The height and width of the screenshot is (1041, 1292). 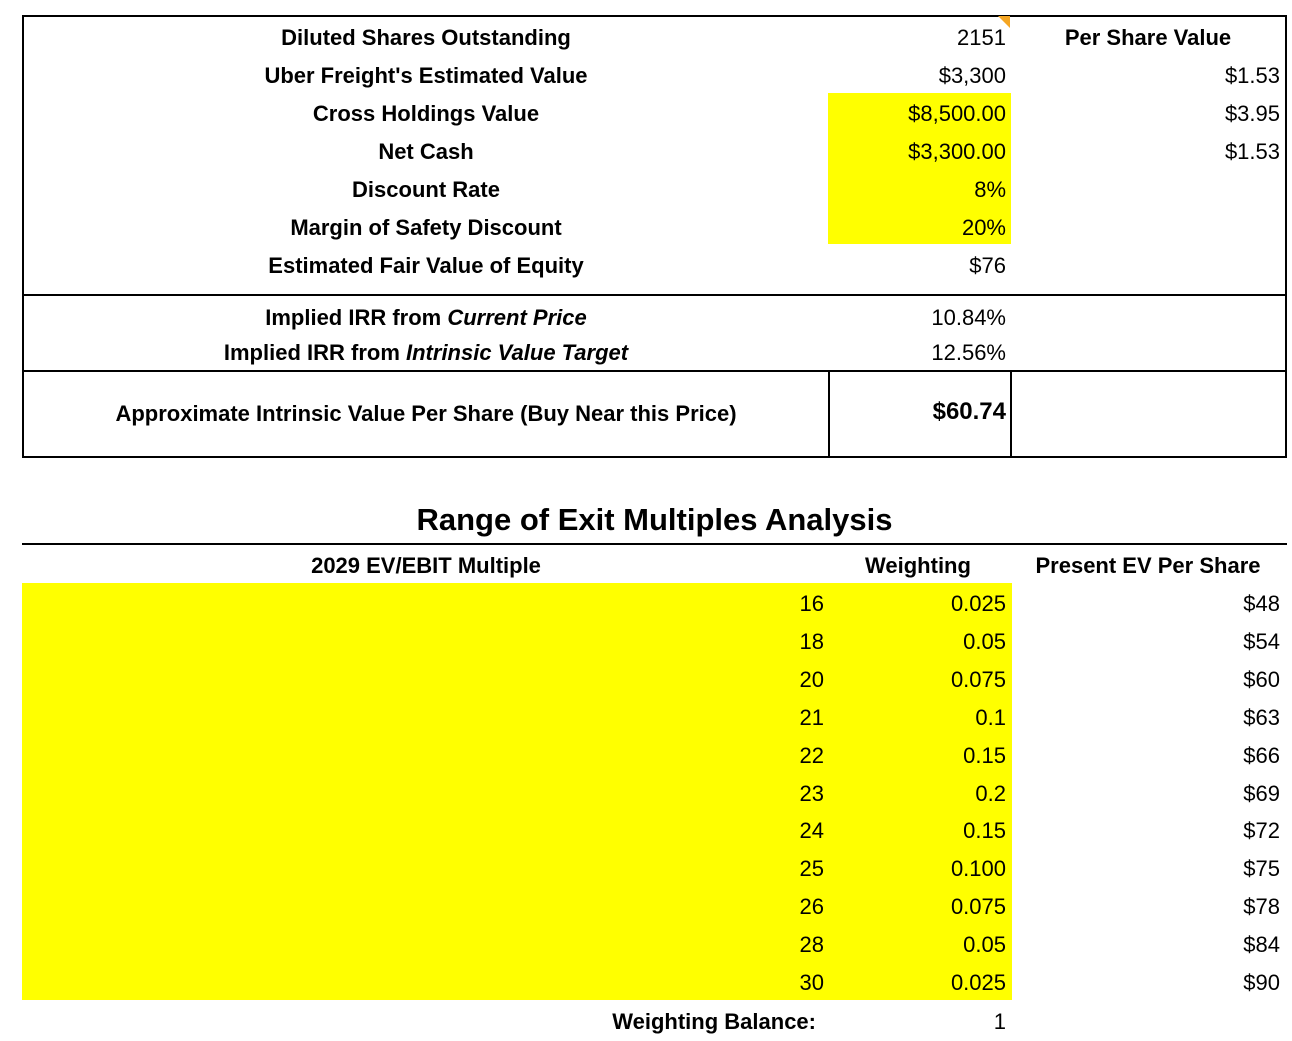 What do you see at coordinates (426, 265) in the screenshot?
I see `row-label: Estimated Fair Value of Equity` at bounding box center [426, 265].